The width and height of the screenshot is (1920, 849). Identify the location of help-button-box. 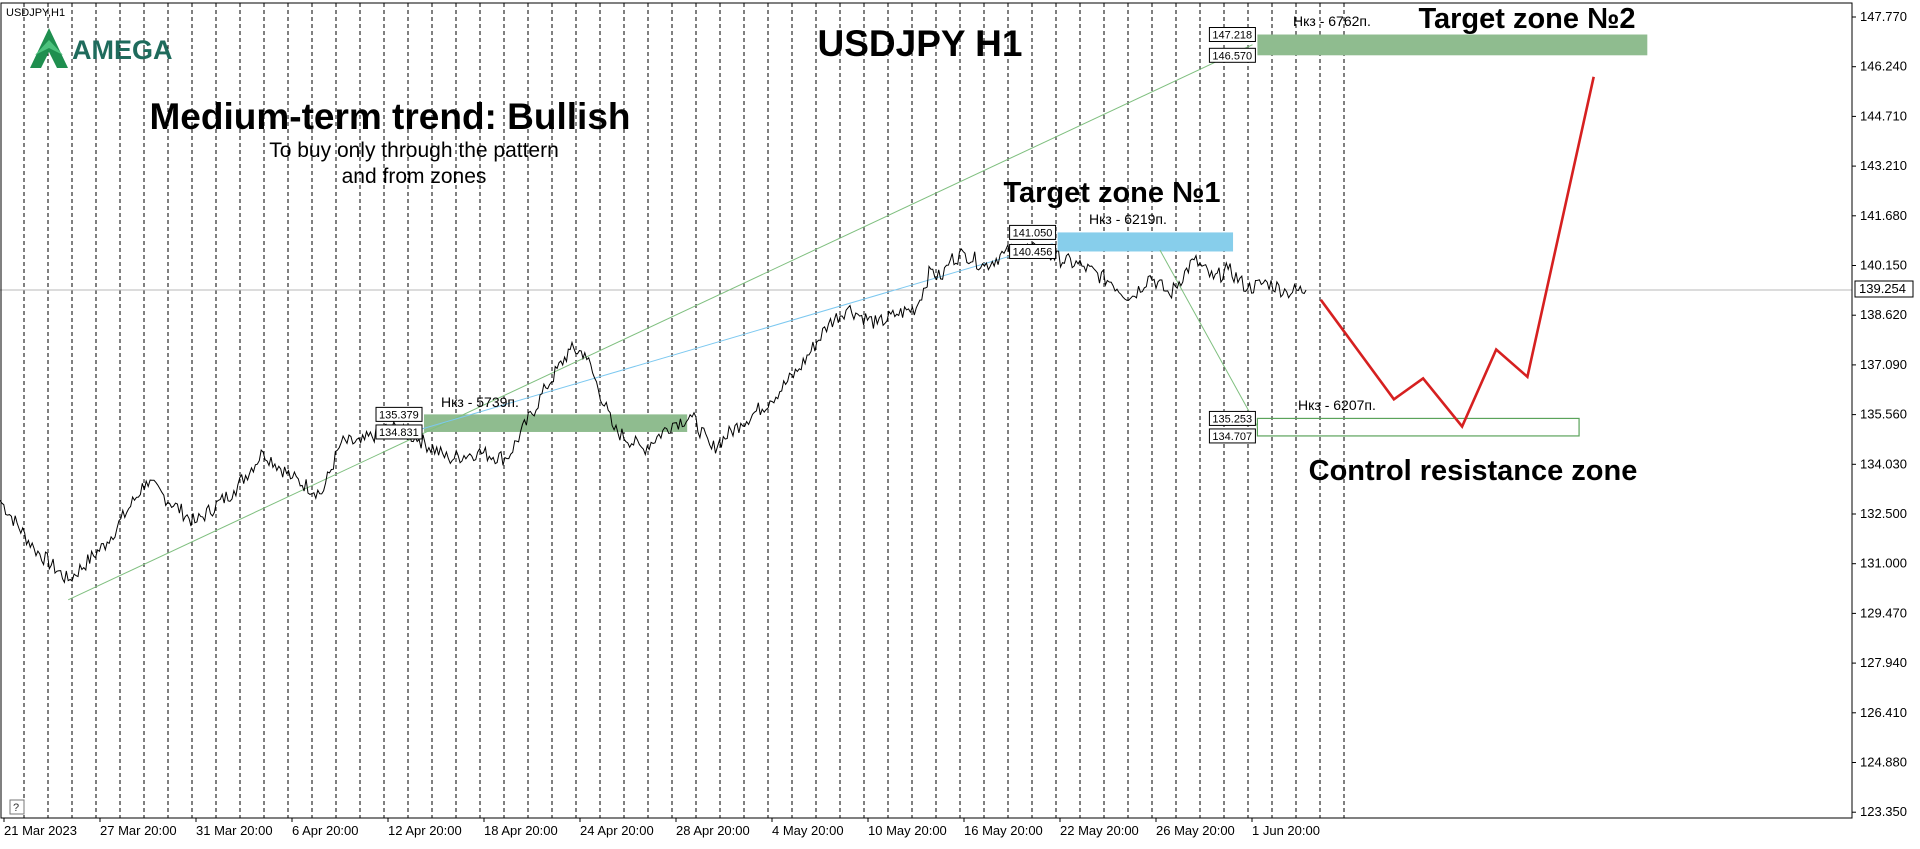
(17, 807).